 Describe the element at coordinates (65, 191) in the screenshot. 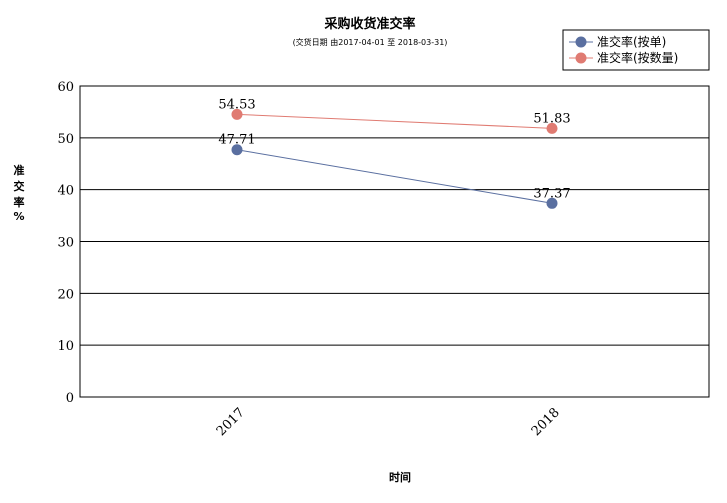

I see `y-tick-label: 40` at that location.